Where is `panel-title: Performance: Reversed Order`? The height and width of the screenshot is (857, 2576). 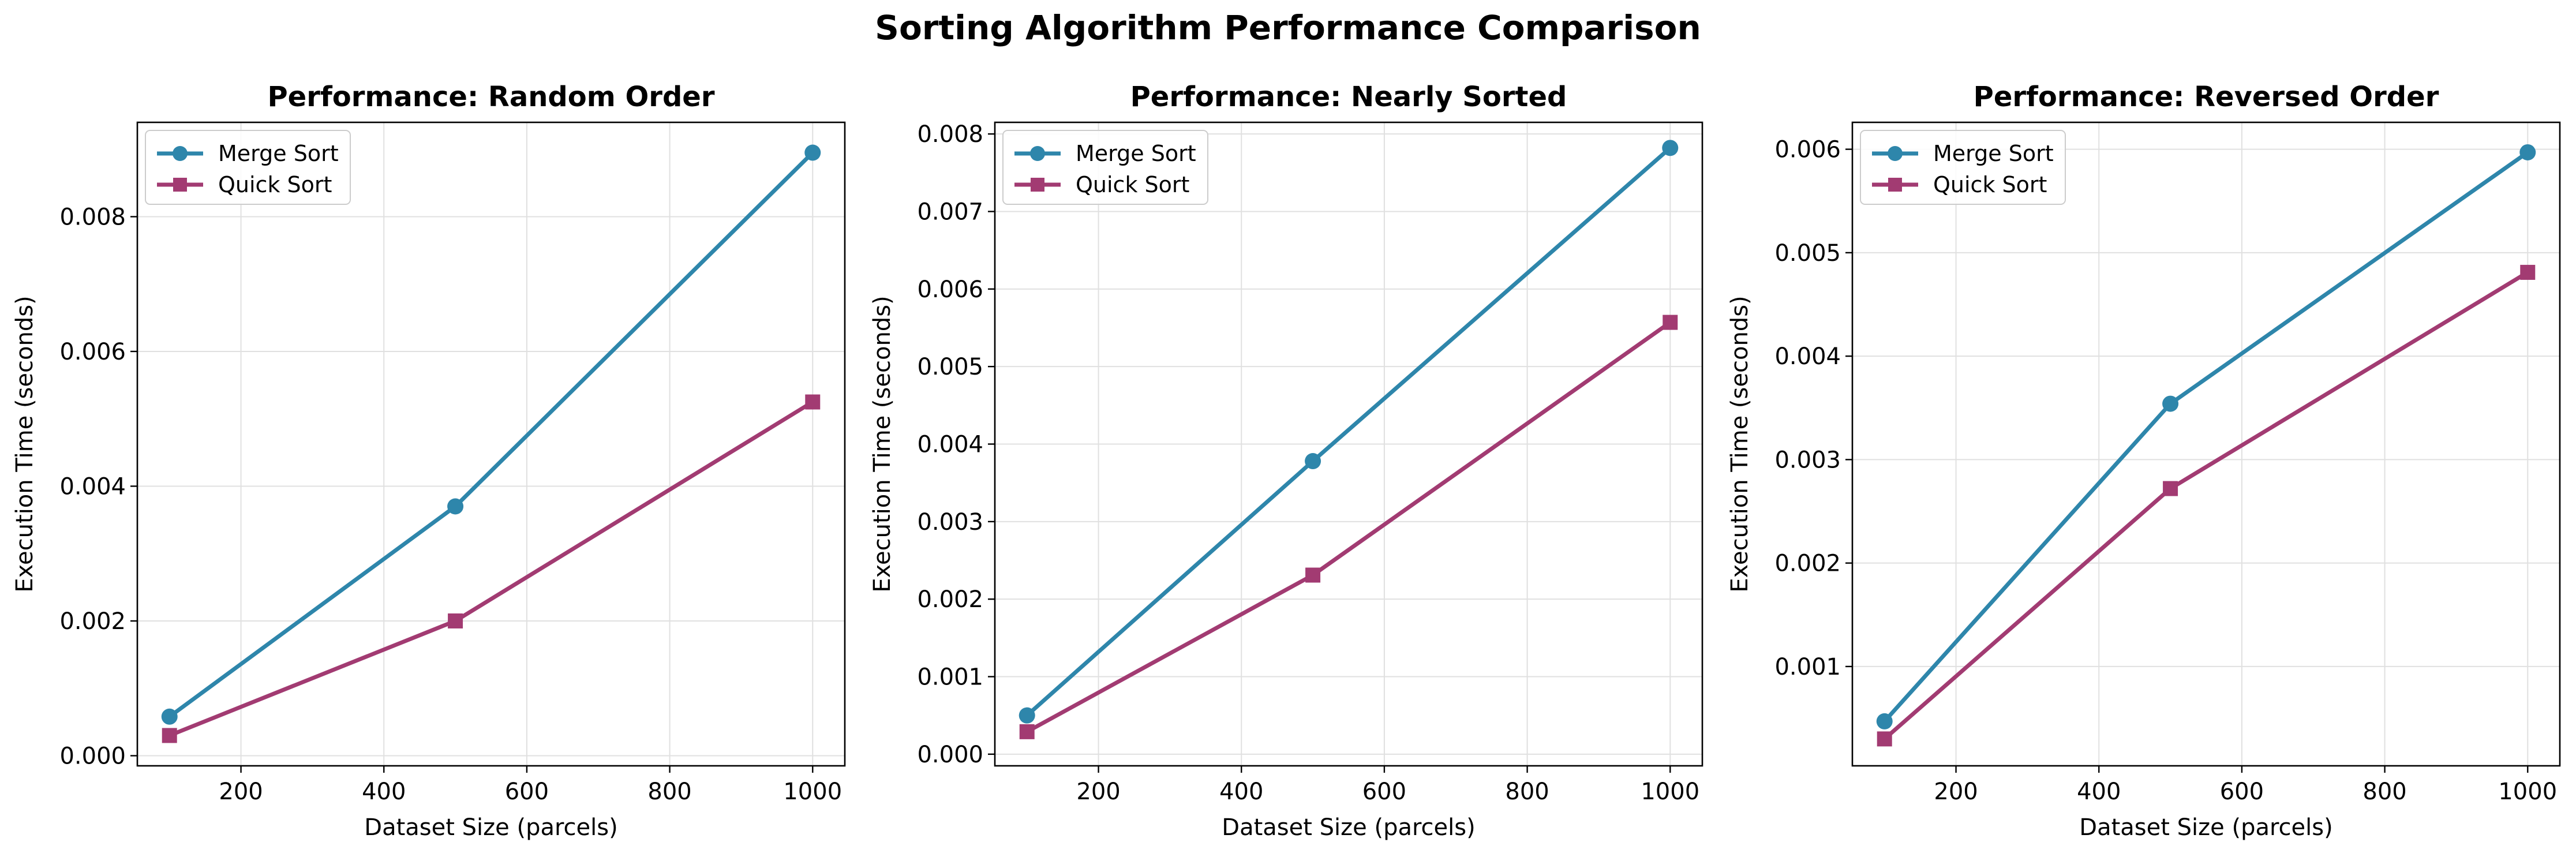 panel-title: Performance: Reversed Order is located at coordinates (2206, 97).